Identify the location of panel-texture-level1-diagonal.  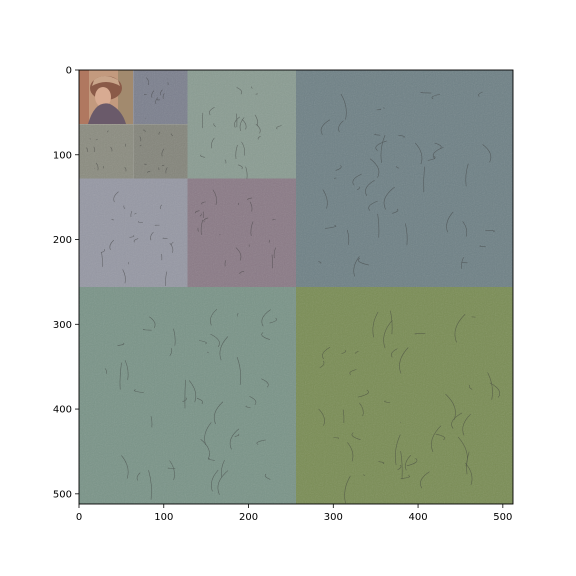
(404, 395).